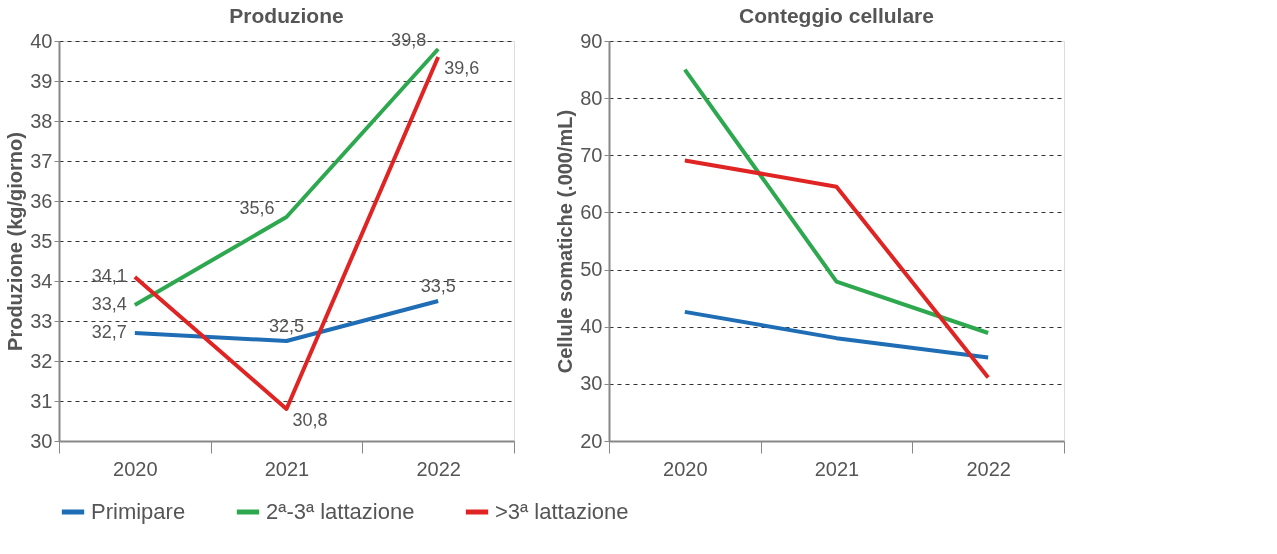 This screenshot has height=554, width=1277. Describe the element at coordinates (591, 40) in the screenshot. I see `y-tick-label: 90` at that location.